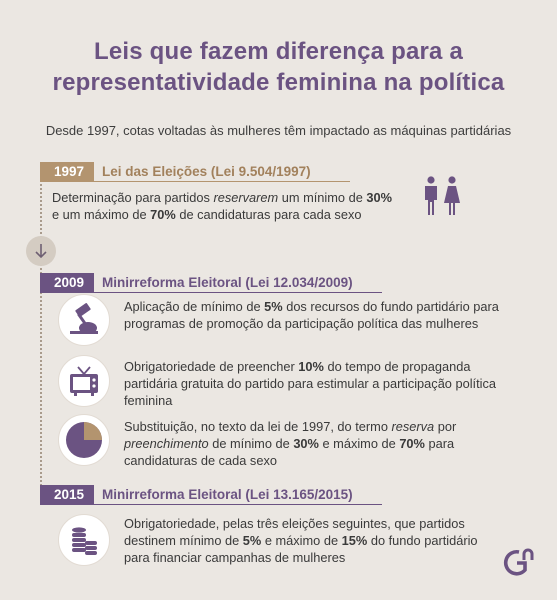 Image resolution: width=557 pixels, height=600 pixels. I want to click on section-year: 1997, so click(67, 172).